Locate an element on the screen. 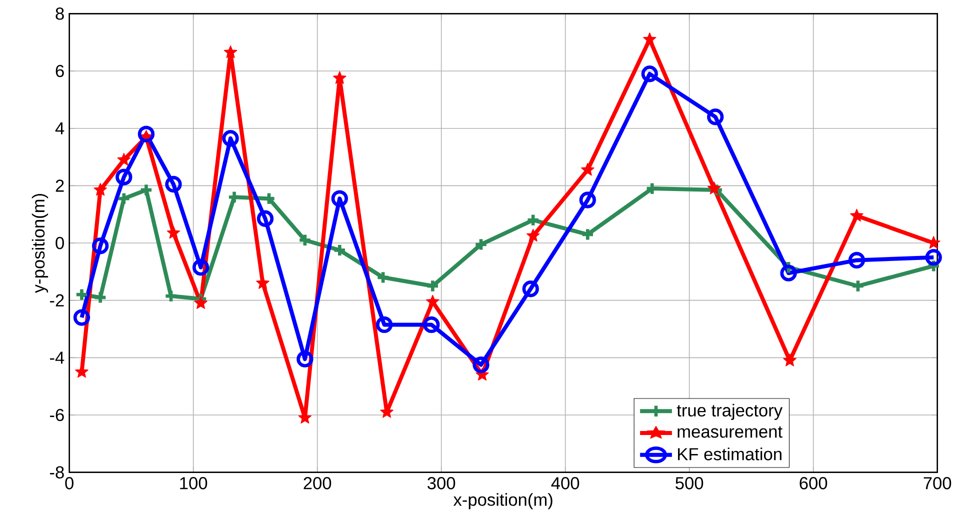  y-tick-label: 2 is located at coordinates (60, 186).